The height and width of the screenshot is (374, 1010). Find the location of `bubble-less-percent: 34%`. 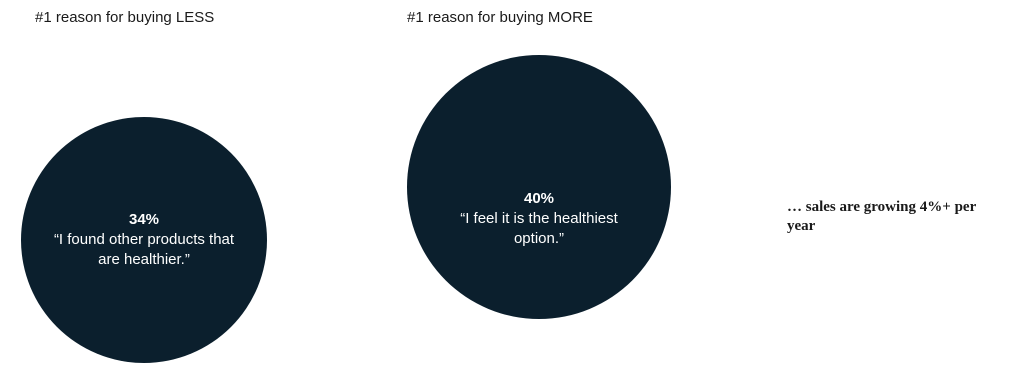

bubble-less-percent: 34% is located at coordinates (144, 219).